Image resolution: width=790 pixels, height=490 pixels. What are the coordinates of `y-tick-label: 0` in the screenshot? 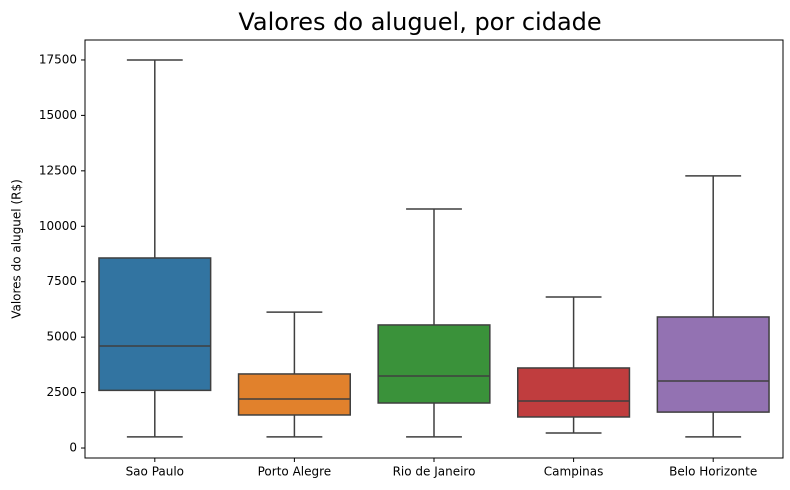 It's located at (73, 448).